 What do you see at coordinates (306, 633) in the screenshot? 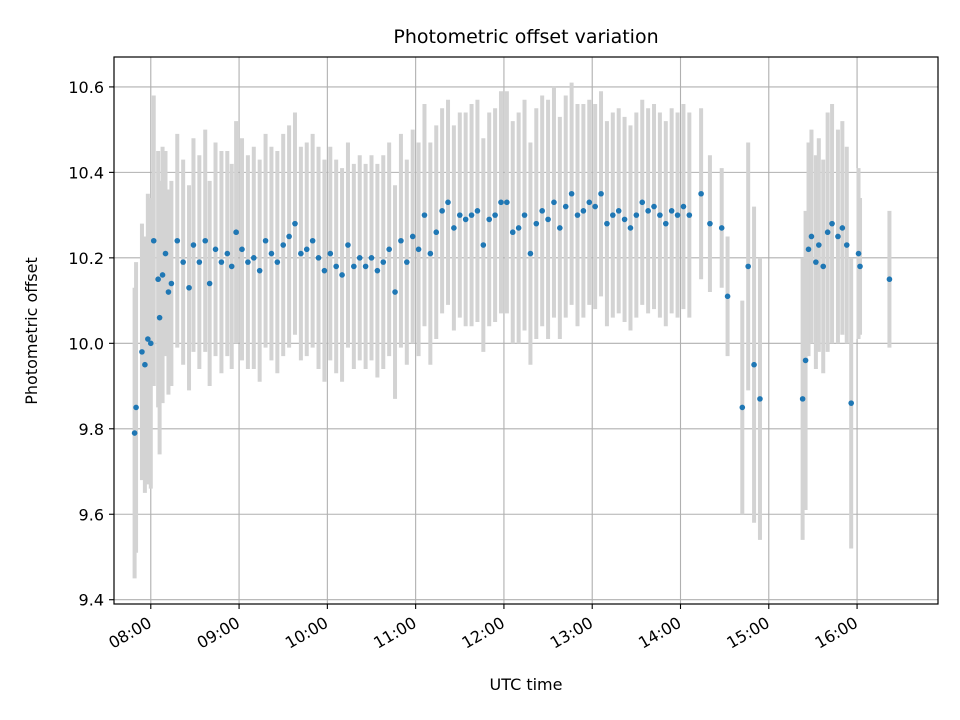
I see `x-tick-label: 10:00` at bounding box center [306, 633].